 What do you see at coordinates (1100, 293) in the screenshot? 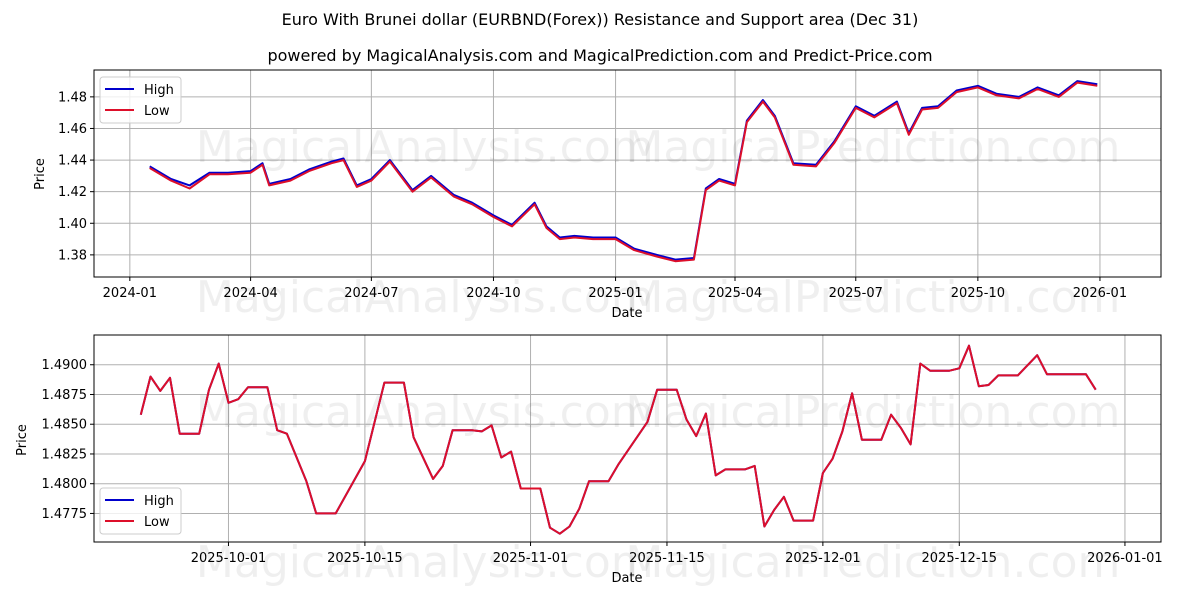
I see `x-tick-label: 2026-01` at bounding box center [1100, 293].